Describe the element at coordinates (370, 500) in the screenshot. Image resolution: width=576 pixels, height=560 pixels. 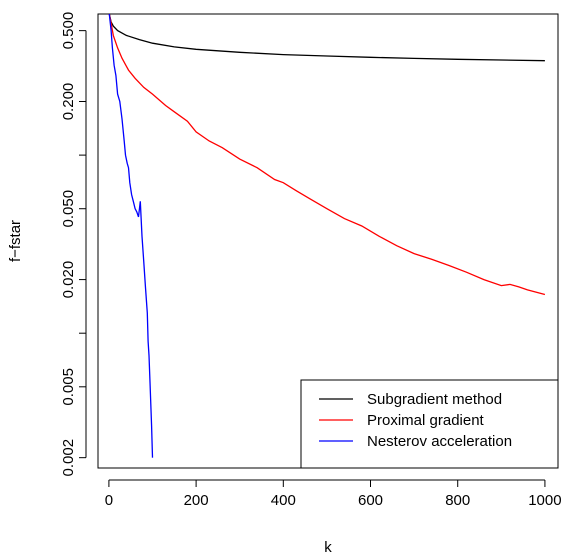
I see `x-tick-label: 600` at that location.